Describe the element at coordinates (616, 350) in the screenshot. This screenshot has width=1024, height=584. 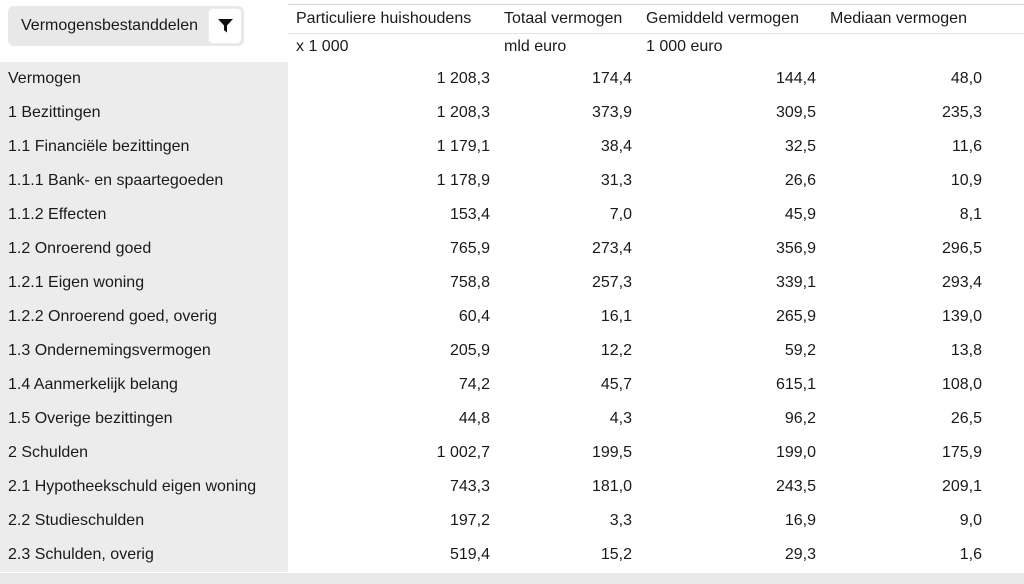
I see `cell-totaal-vermogen: 12,2` at that location.